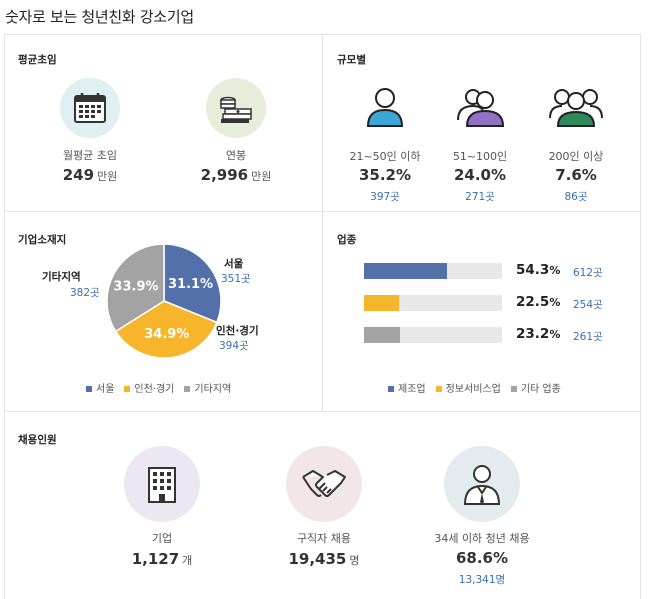 This screenshot has height=599, width=650. What do you see at coordinates (482, 558) in the screenshot?
I see `youth-hire-value: 68.6%` at bounding box center [482, 558].